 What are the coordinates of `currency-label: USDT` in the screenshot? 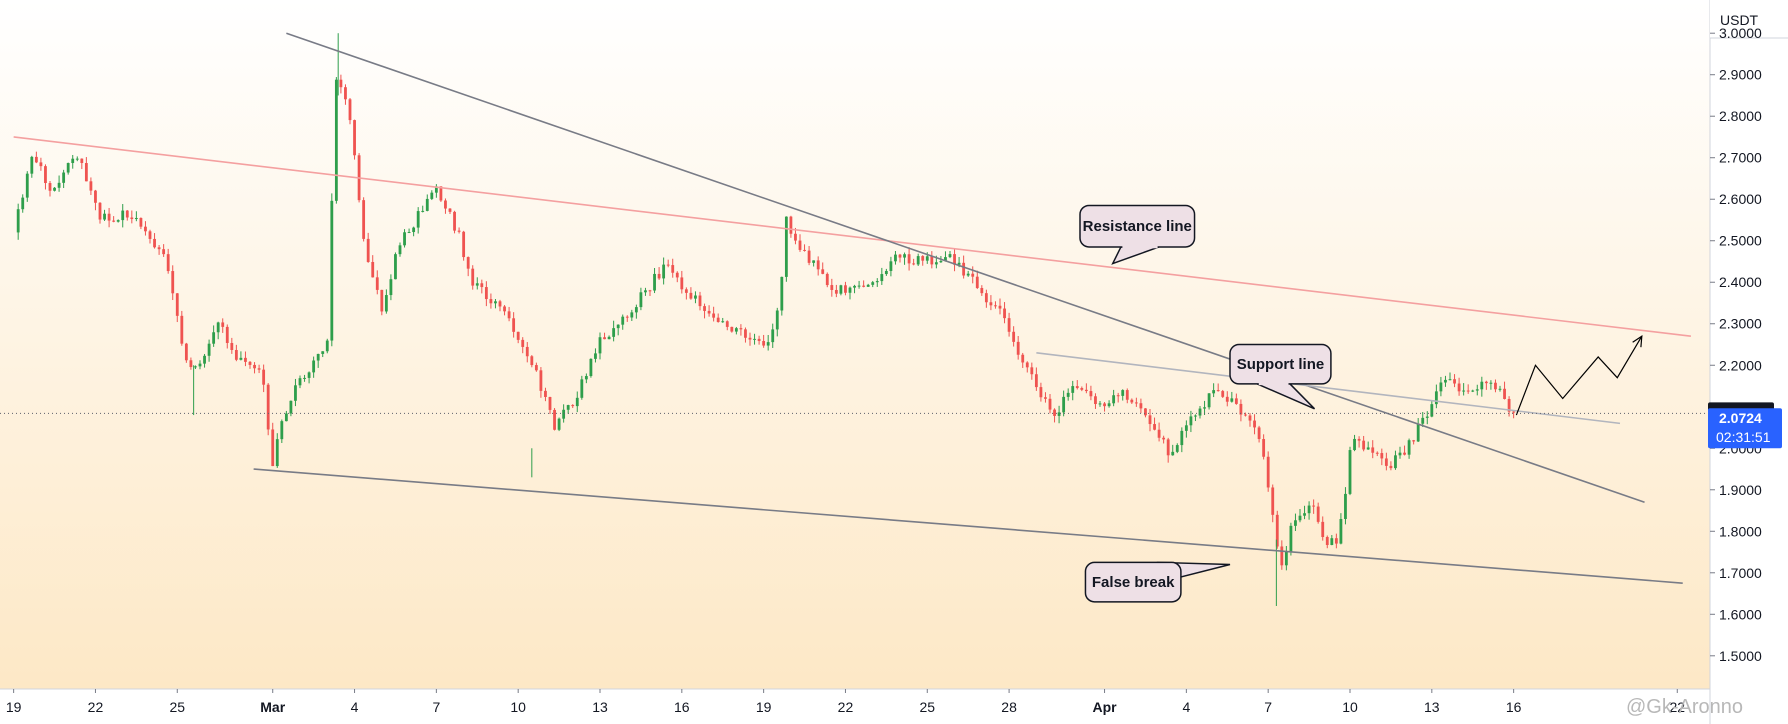 It's located at (1739, 20).